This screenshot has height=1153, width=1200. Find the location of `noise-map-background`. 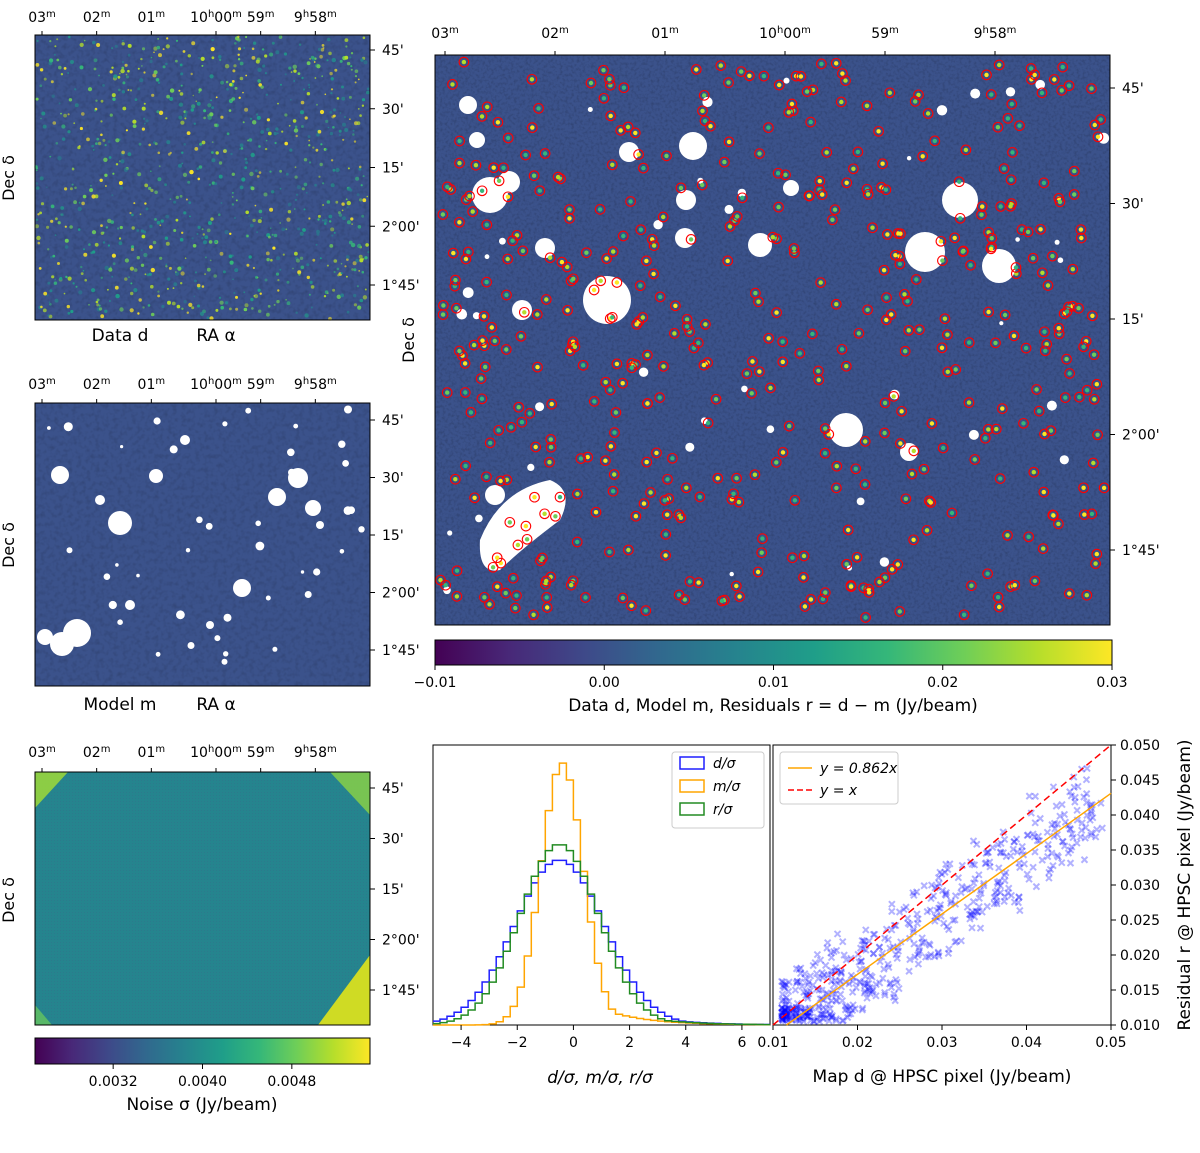

noise-map-background is located at coordinates (202, 898).